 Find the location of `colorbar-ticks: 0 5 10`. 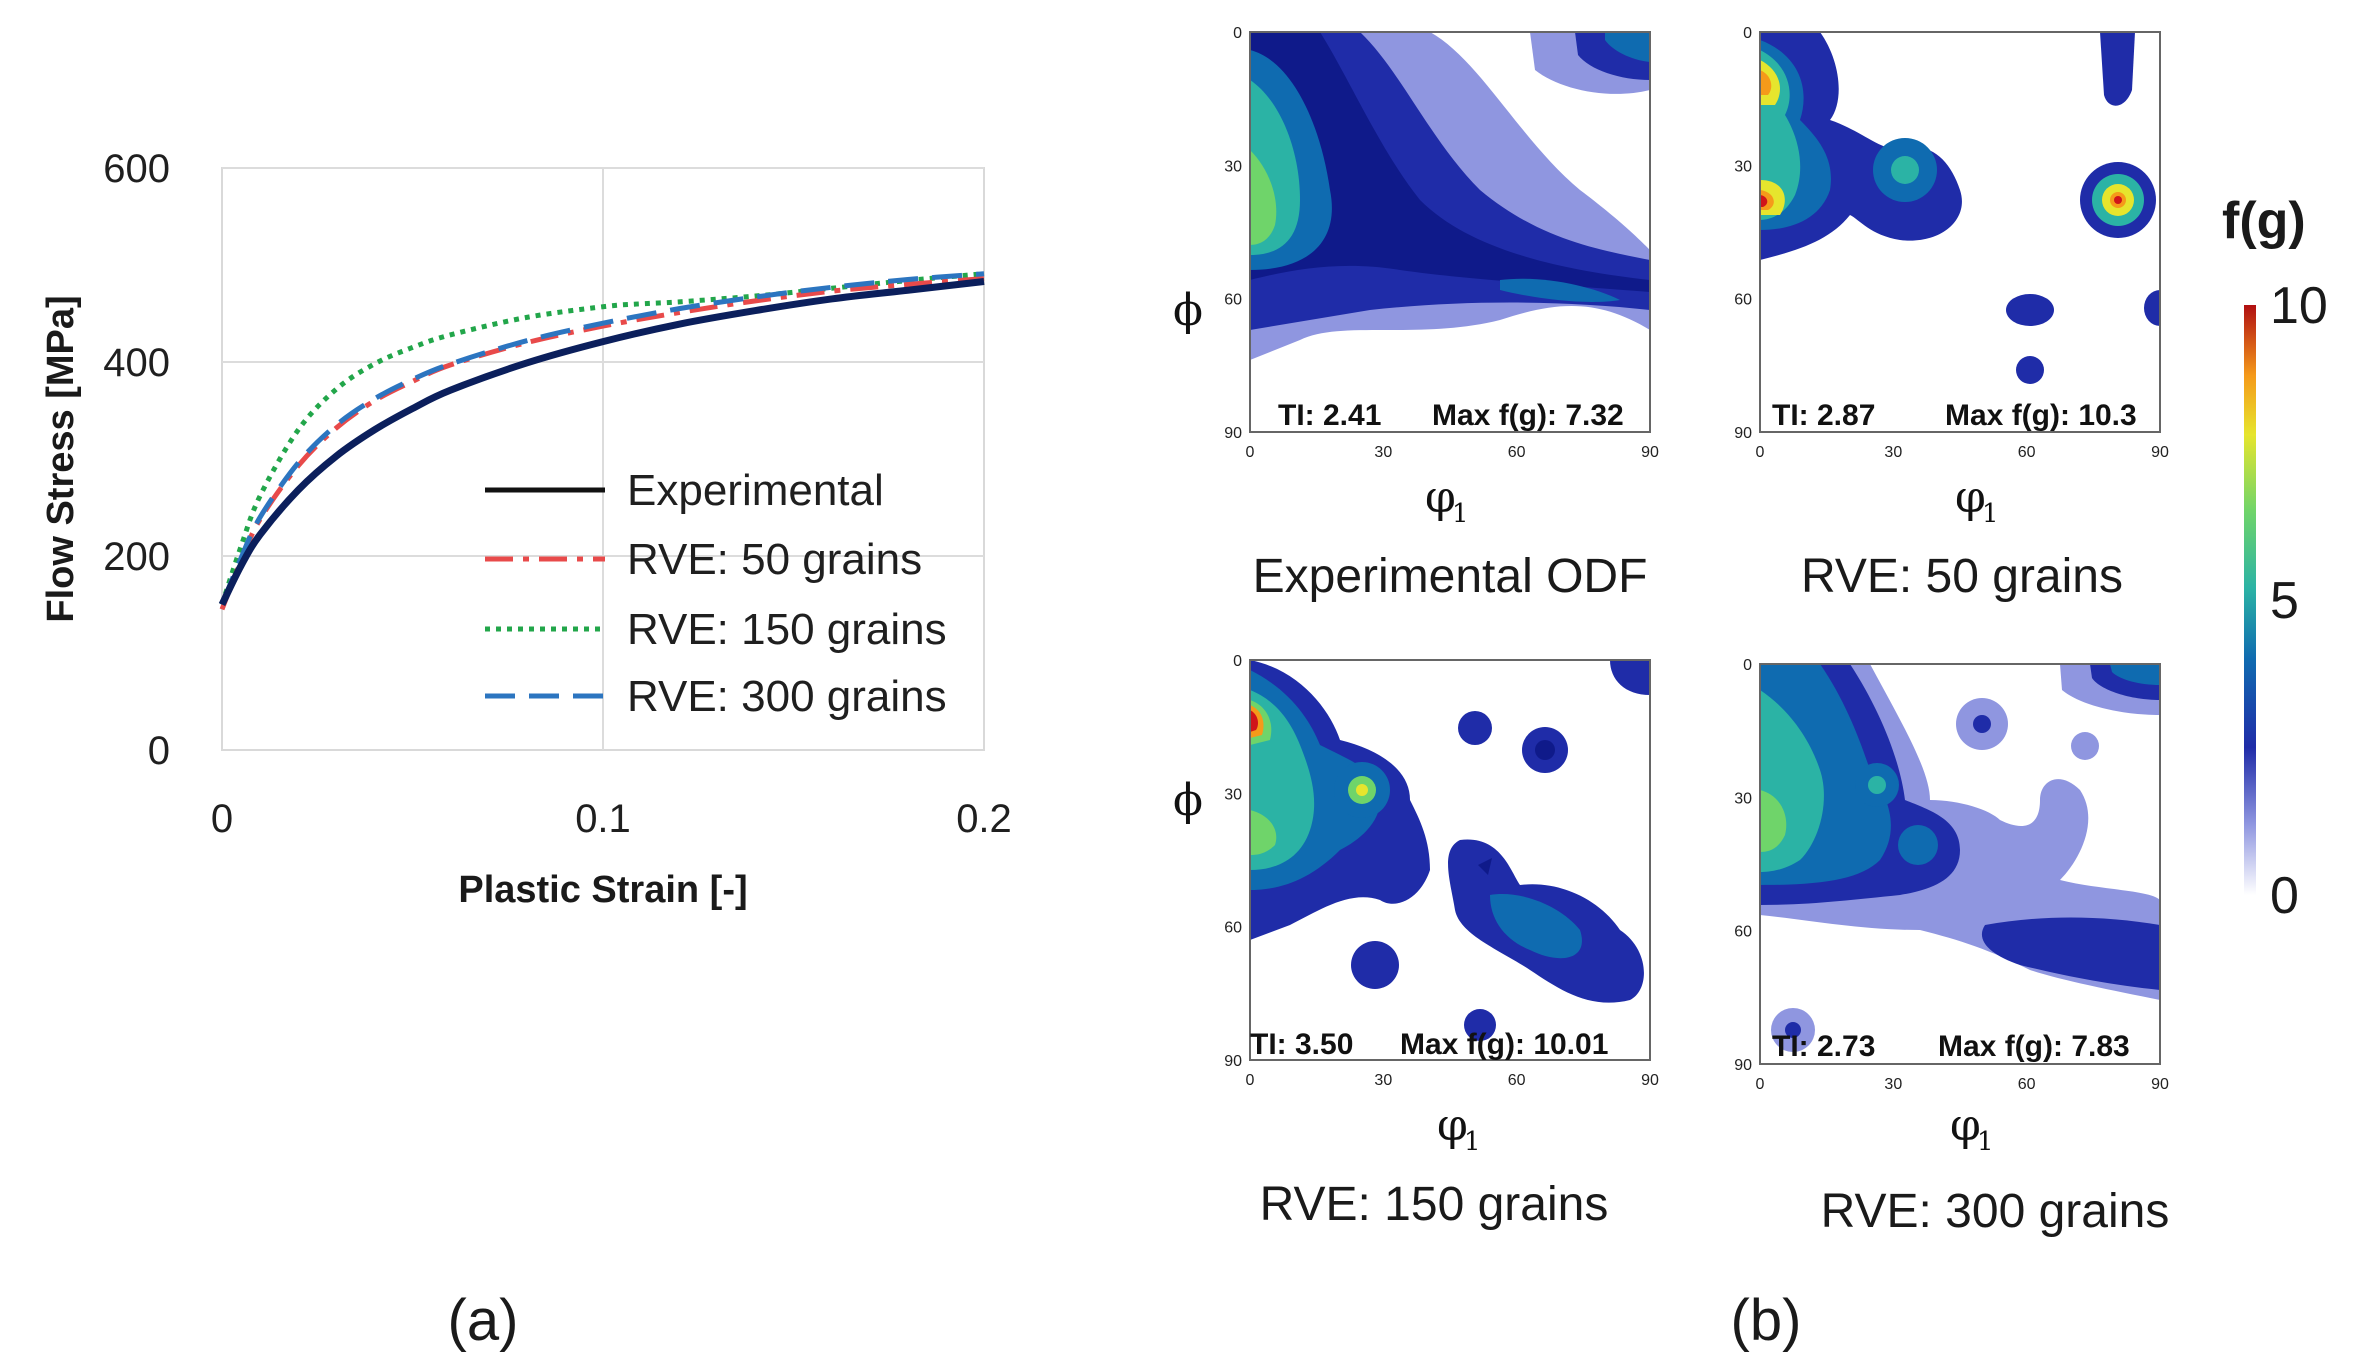

colorbar-ticks: 0 5 10 is located at coordinates (2299, 601).